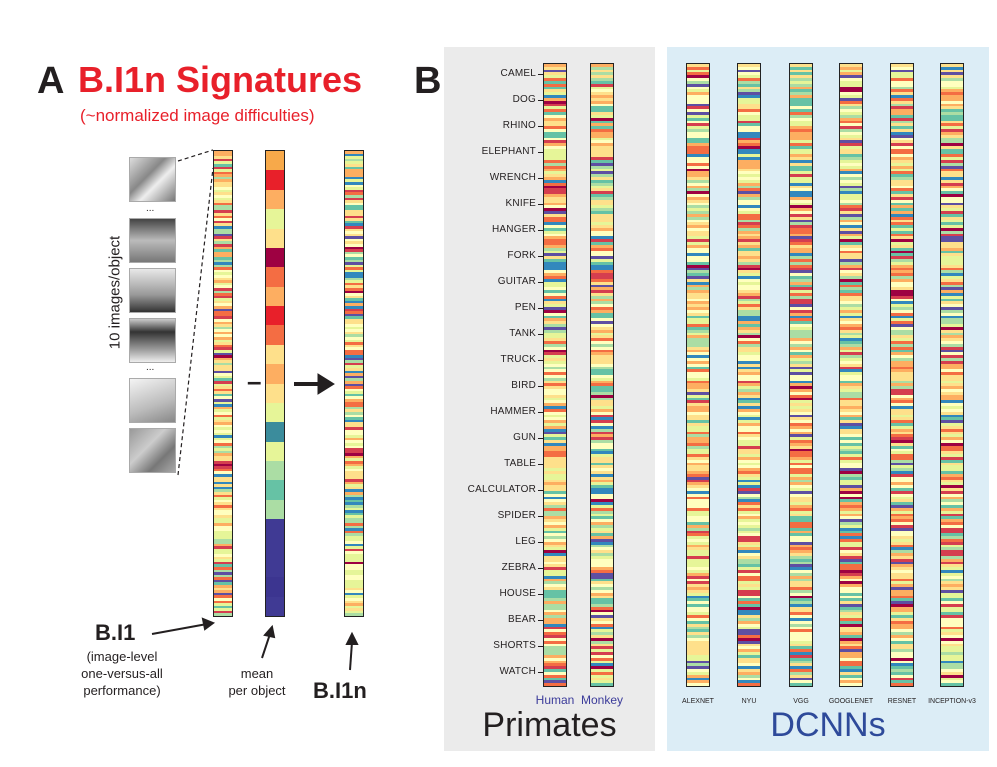  Describe the element at coordinates (518, 567) in the screenshot. I see `object-label: ZEBRA` at that location.